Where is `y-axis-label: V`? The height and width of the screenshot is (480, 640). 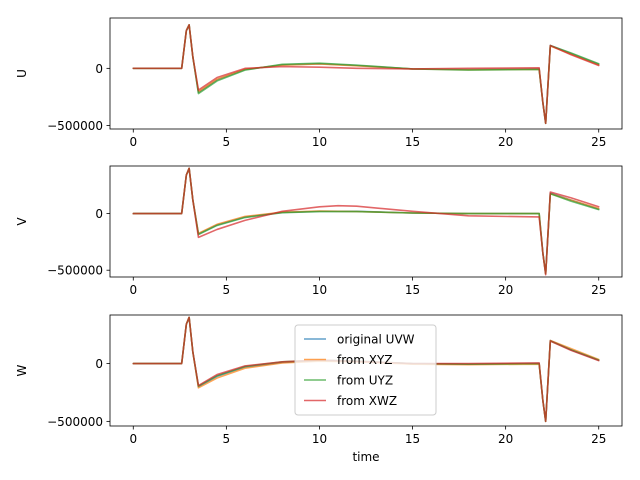
y-axis-label: V is located at coordinates (22, 221).